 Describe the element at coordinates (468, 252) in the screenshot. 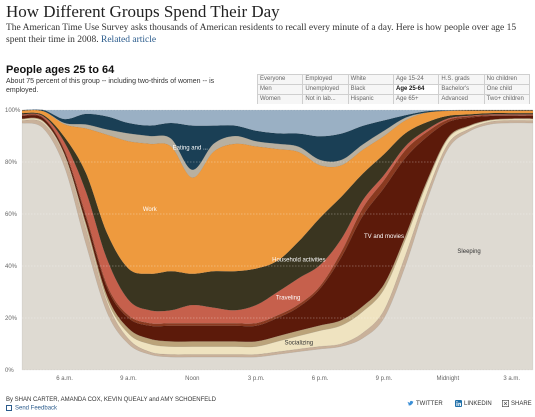

I see `annotation-label: Sleeping` at that location.